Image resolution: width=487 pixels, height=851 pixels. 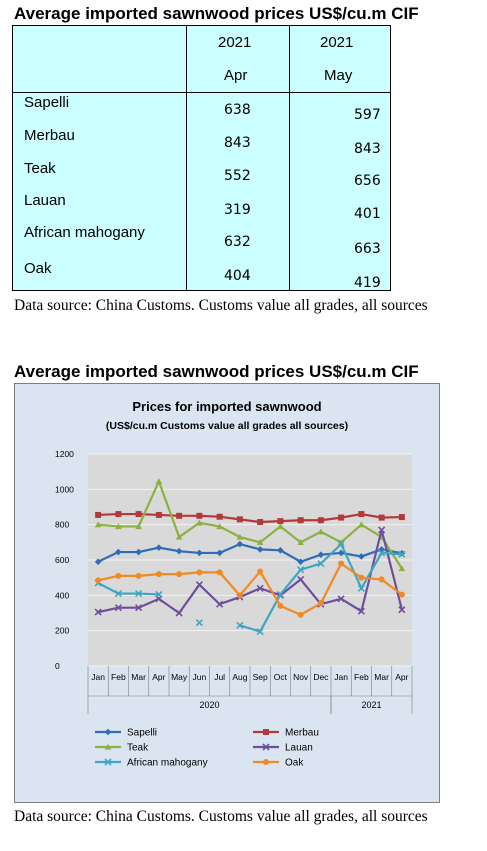 I want to click on cell-may: 656, so click(x=367, y=181).